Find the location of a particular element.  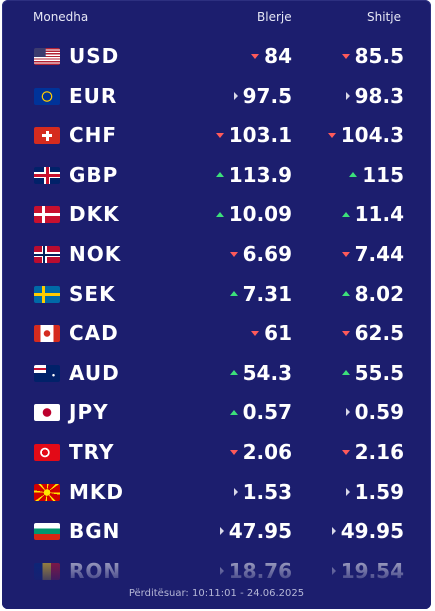

buy-cell: 54.3 is located at coordinates (242, 373).